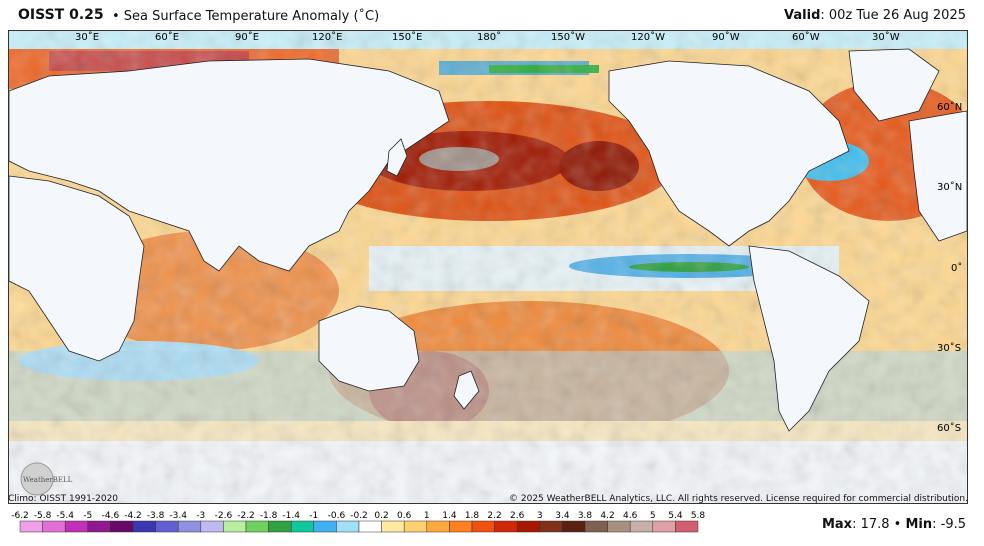 The width and height of the screenshot is (984, 546). What do you see at coordinates (729, 153) in the screenshot?
I see `north-america-land` at bounding box center [729, 153].